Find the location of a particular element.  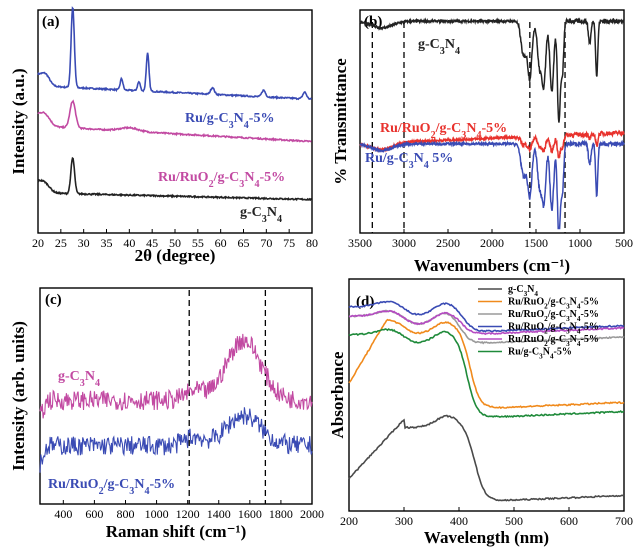

x-tick-label: 1500 is located at coordinates (536, 243).